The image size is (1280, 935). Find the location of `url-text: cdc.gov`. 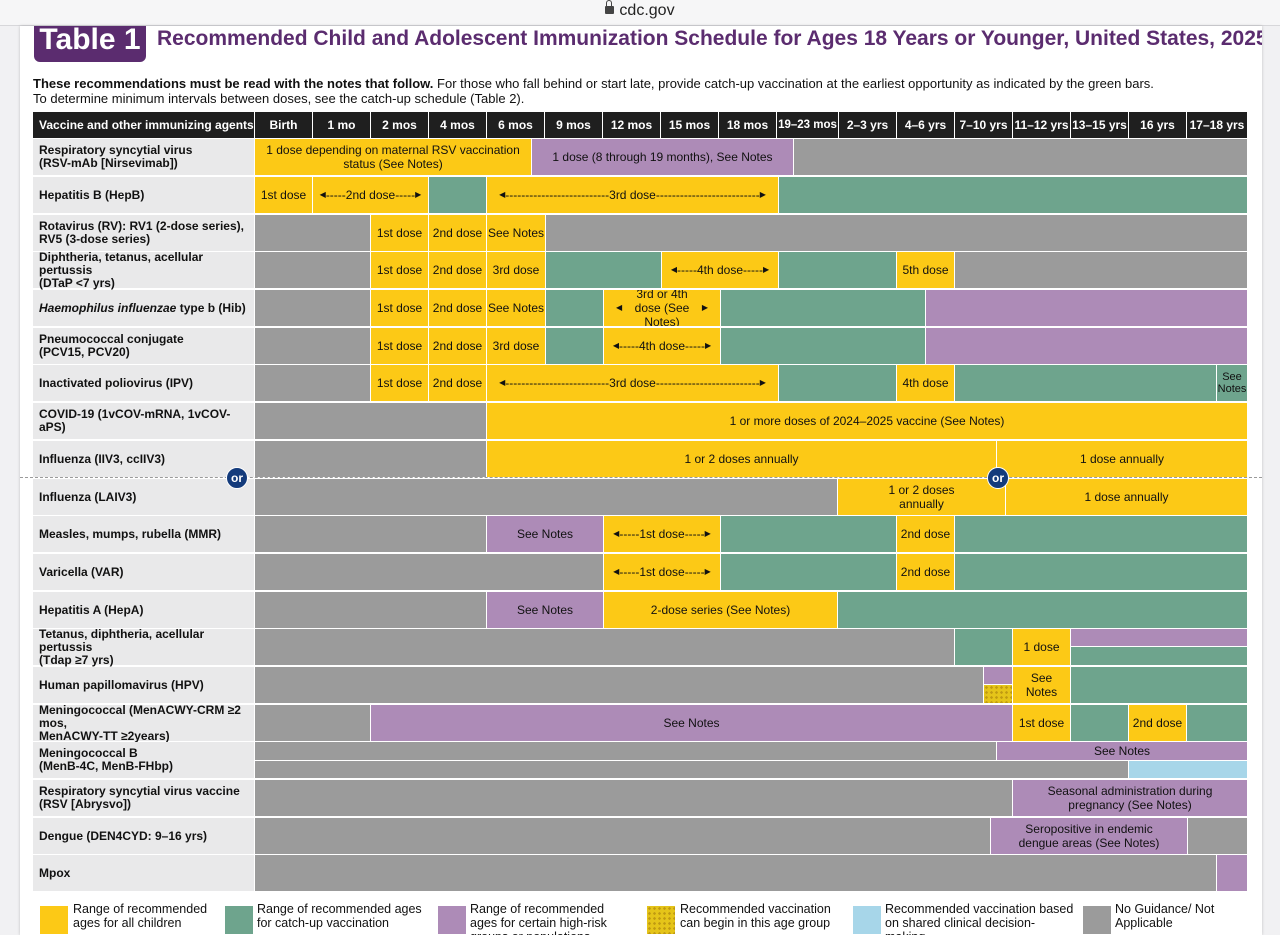

url-text: cdc.gov is located at coordinates (647, 10).